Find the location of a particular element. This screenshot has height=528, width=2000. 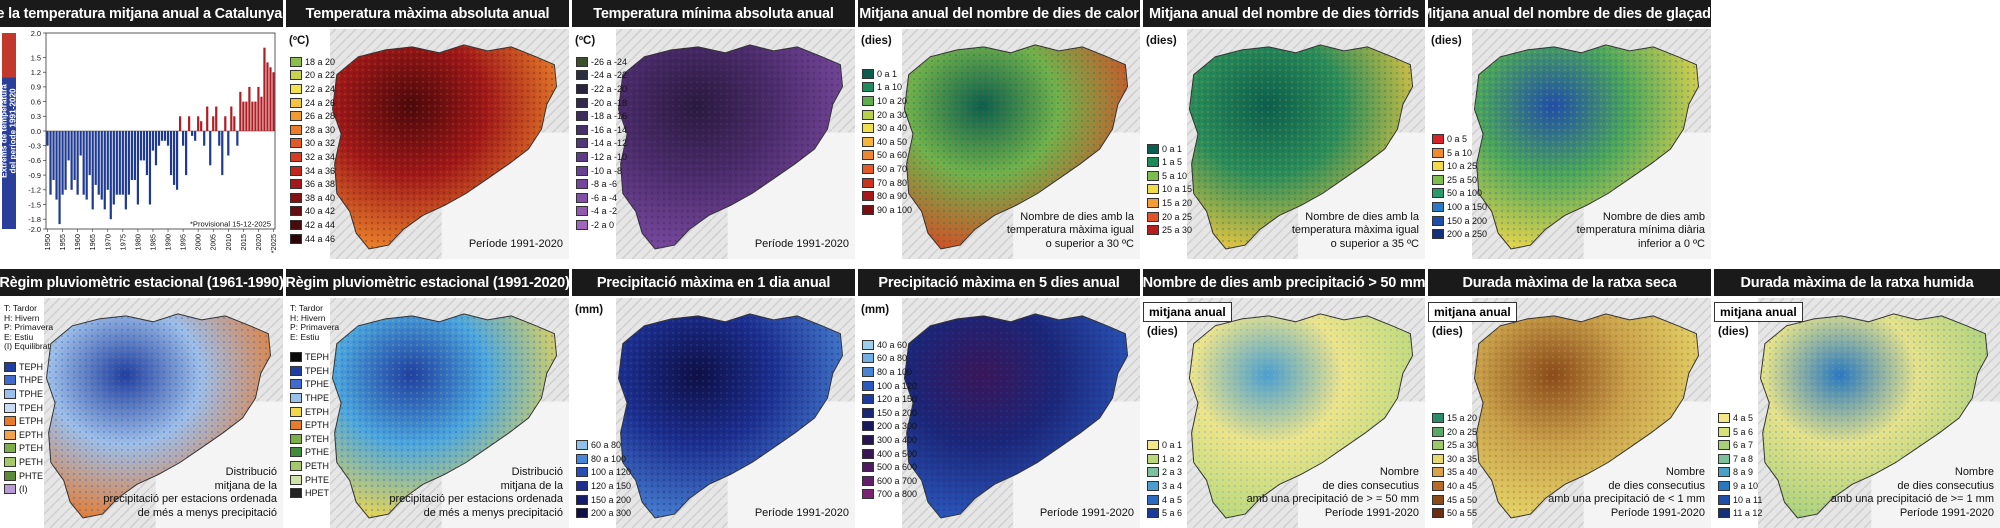

legend-label: 600 a 700 is located at coordinates (897, 480).